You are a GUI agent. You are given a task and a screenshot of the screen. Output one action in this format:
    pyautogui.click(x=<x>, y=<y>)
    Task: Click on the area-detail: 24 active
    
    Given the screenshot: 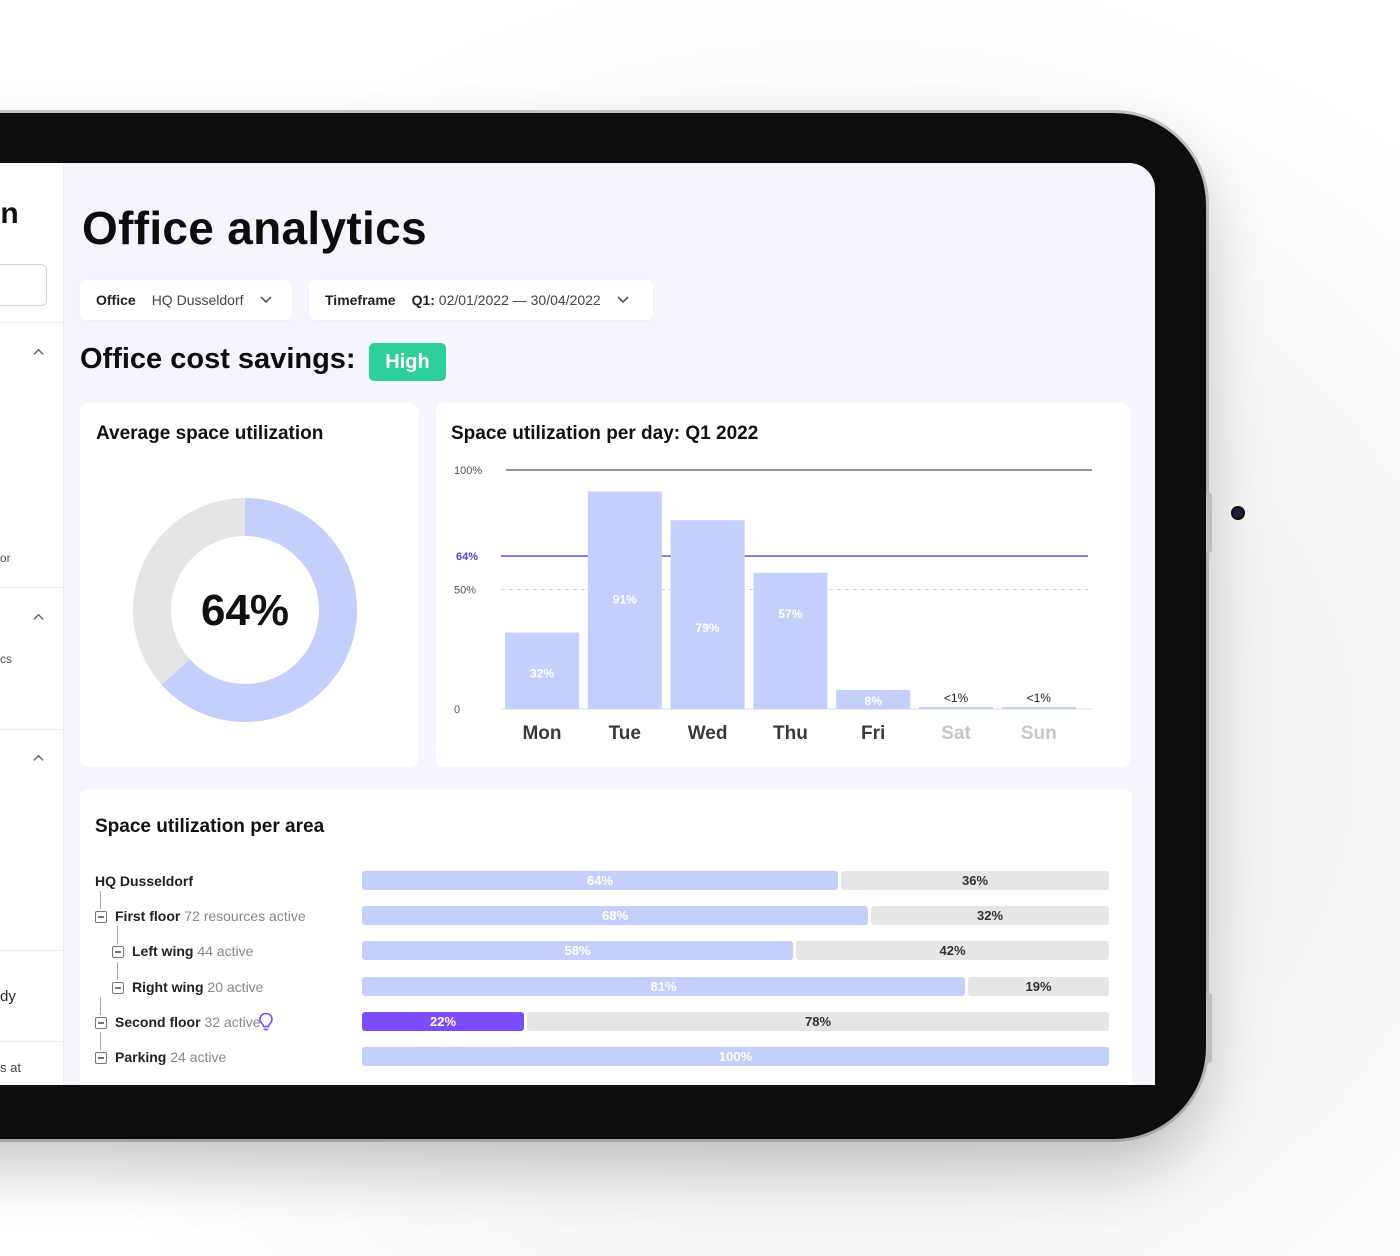 What is the action you would take?
    pyautogui.click(x=196, y=1057)
    